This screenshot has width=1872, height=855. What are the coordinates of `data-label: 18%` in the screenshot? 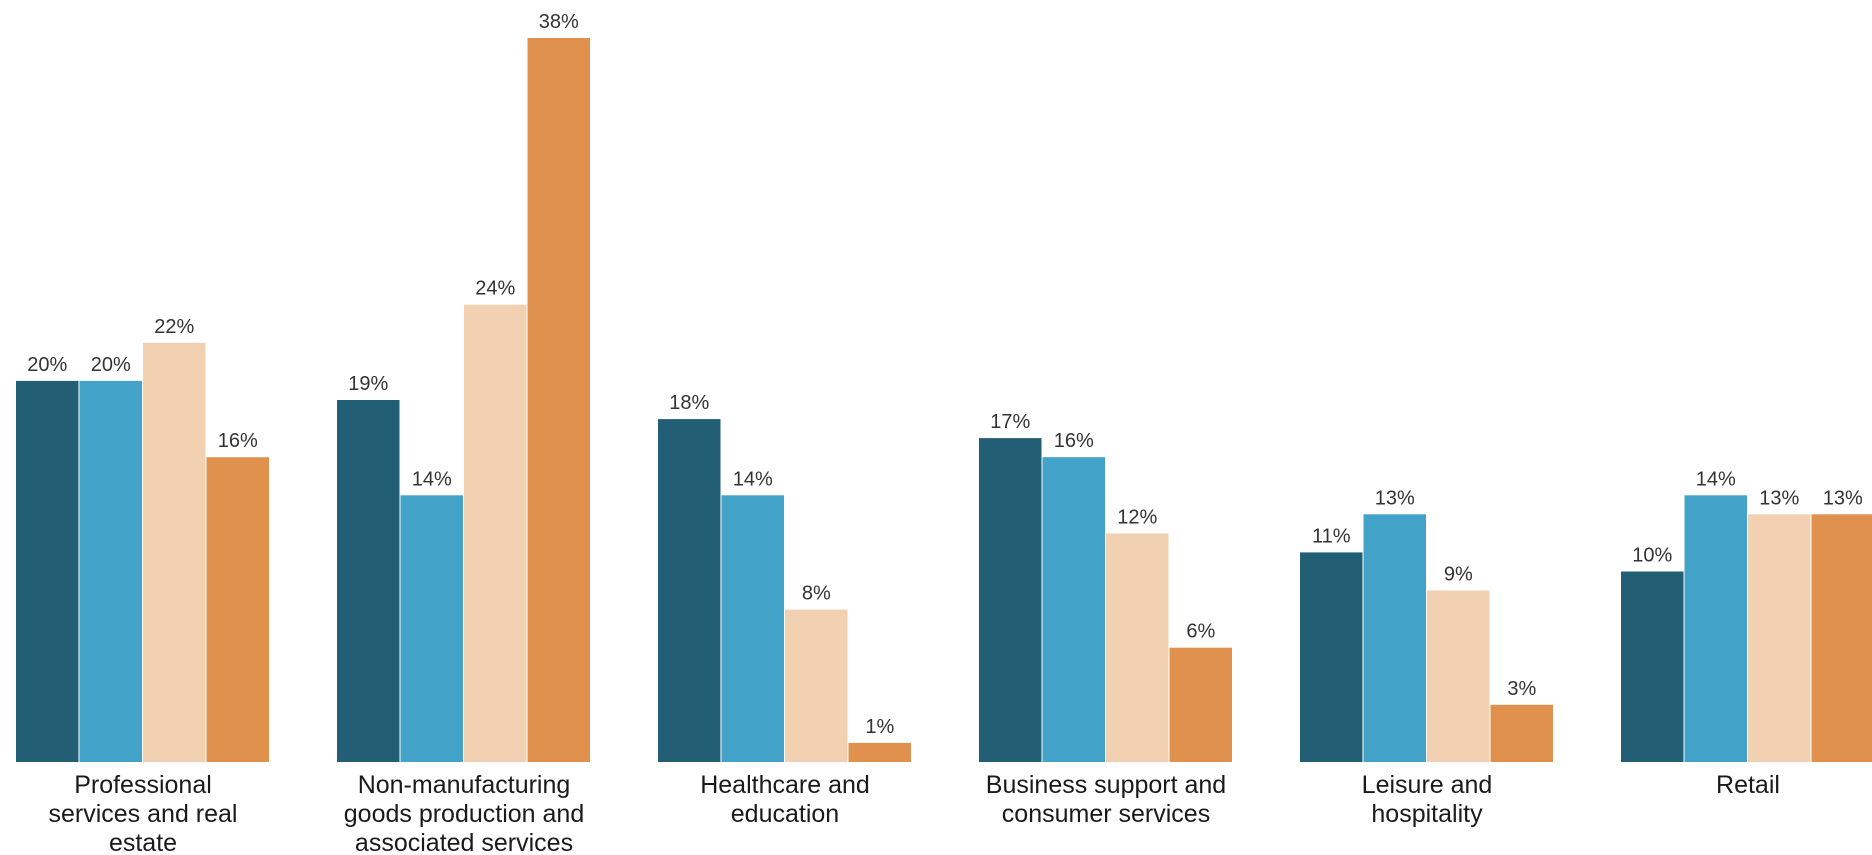 It's located at (689, 403).